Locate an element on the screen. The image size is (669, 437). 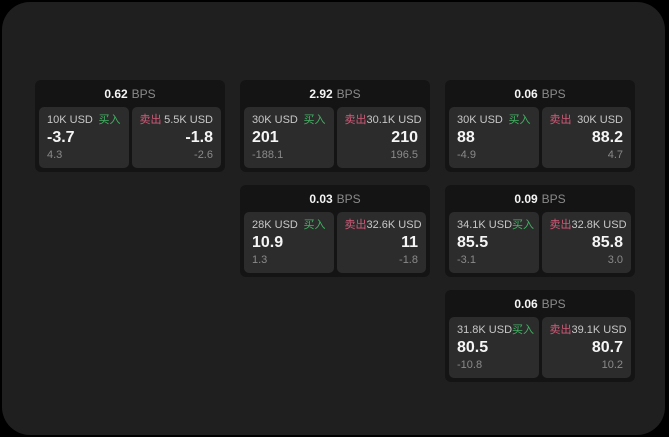
sell-notional: 32.6K USD is located at coordinates (394, 225).